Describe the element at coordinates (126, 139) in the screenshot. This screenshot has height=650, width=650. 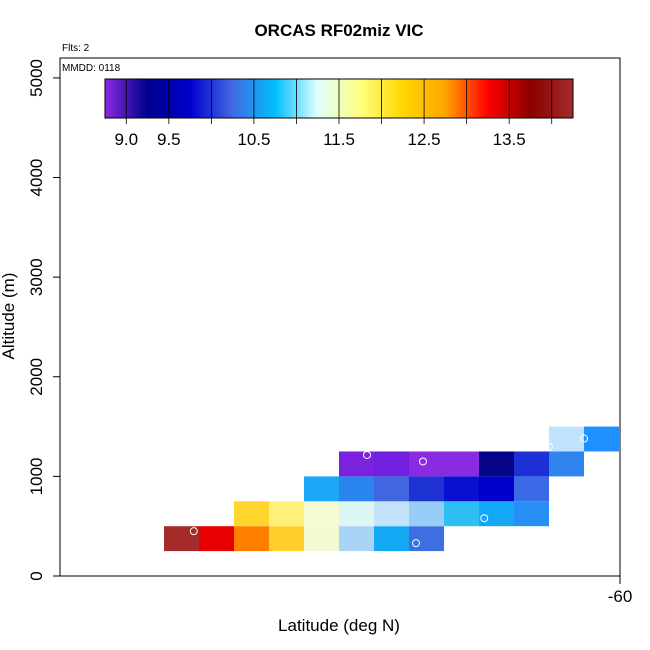
I see `colorbar-tick-label: 9.0` at that location.